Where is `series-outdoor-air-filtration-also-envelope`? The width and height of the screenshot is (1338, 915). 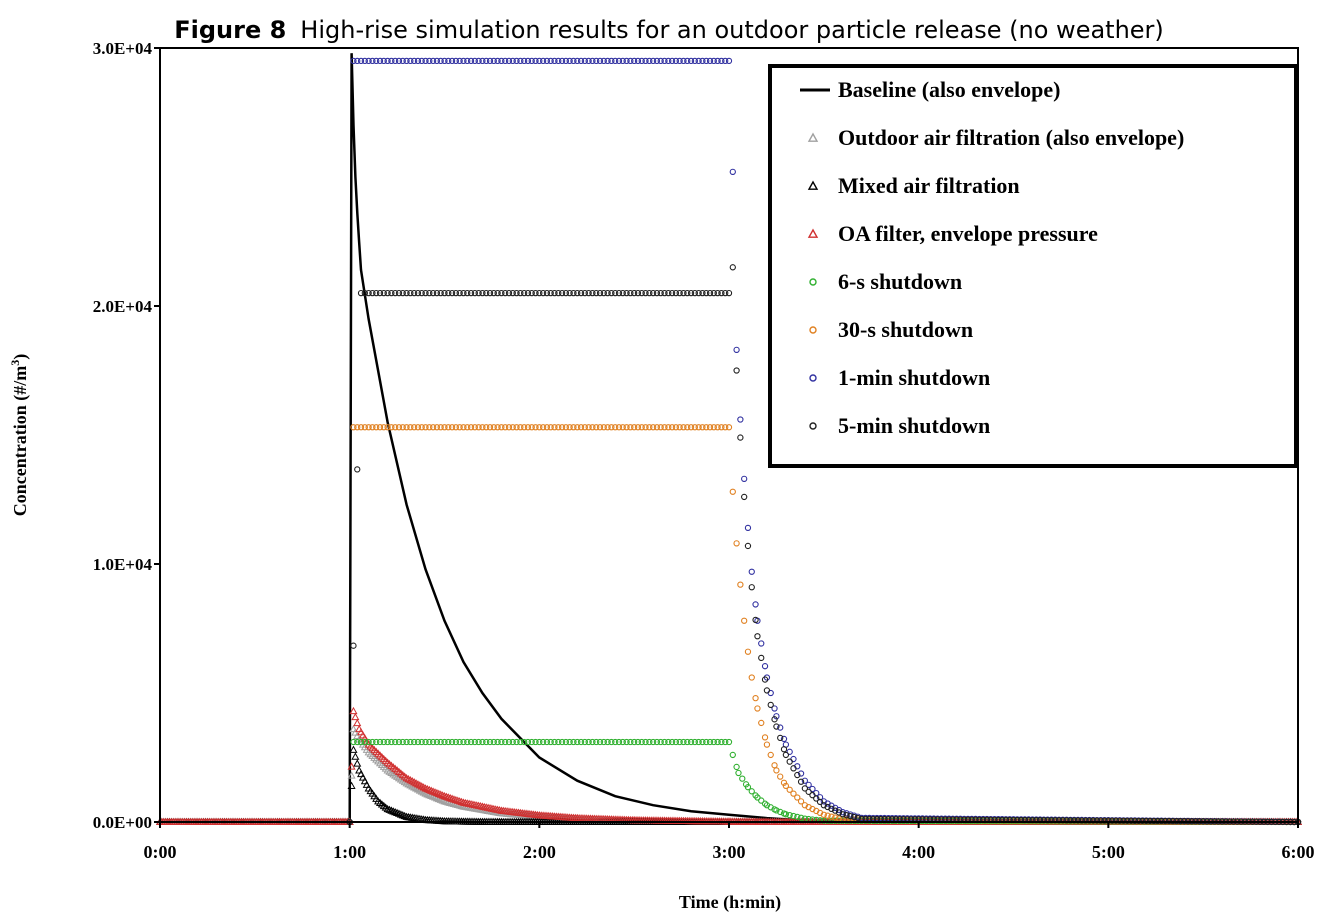 series-outdoor-air-filtration-also-envelope is located at coordinates (729, 775).